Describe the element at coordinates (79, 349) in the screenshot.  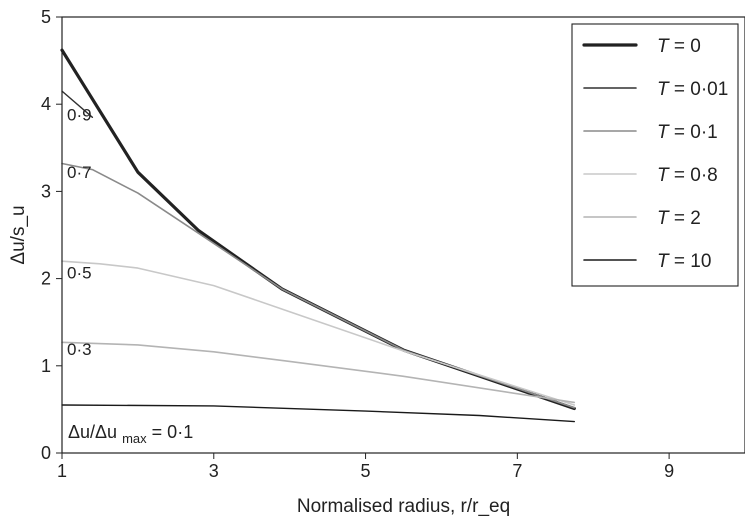
I see `contour-annotation-label: 0·3` at that location.